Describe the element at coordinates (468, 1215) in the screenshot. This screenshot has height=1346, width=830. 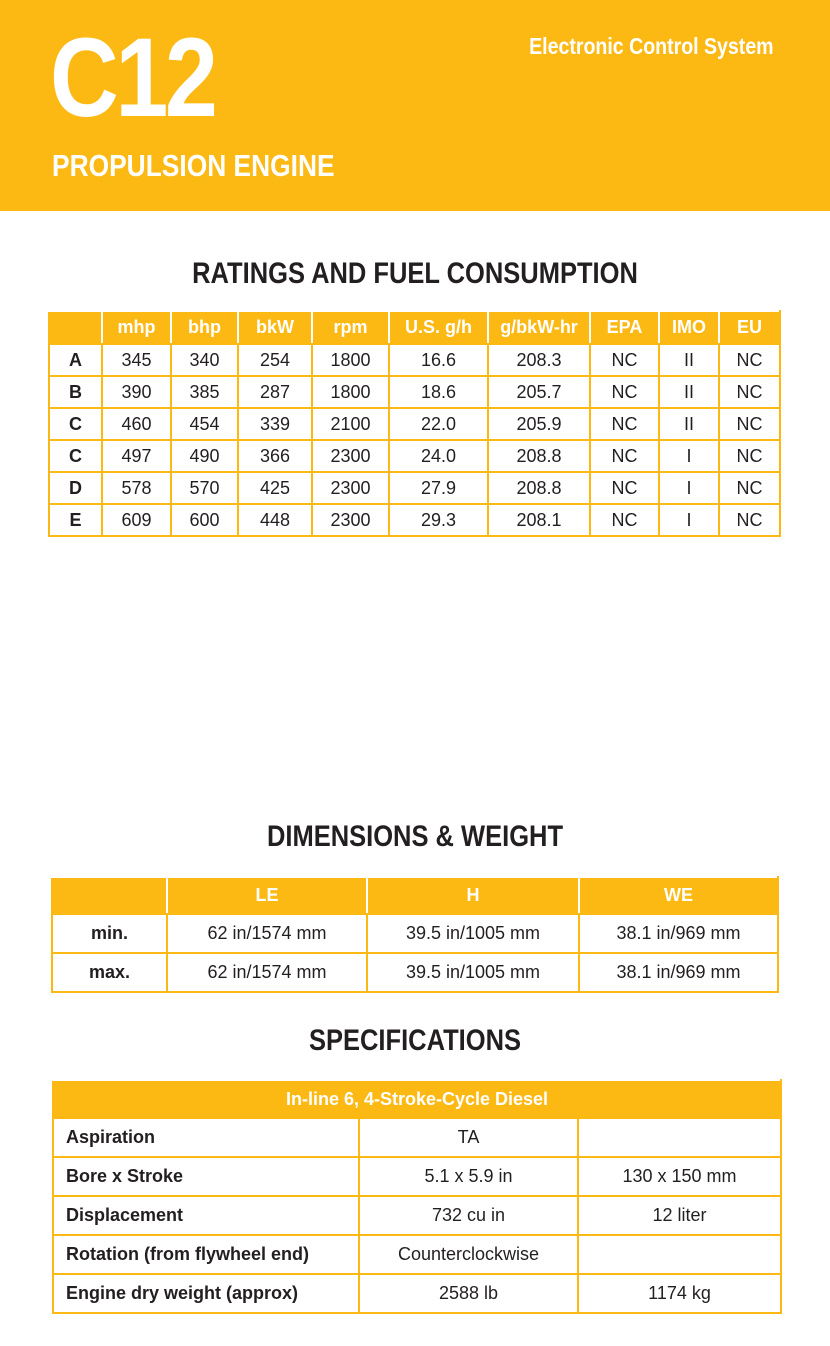
I see `table-cell: 732 cu in` at that location.